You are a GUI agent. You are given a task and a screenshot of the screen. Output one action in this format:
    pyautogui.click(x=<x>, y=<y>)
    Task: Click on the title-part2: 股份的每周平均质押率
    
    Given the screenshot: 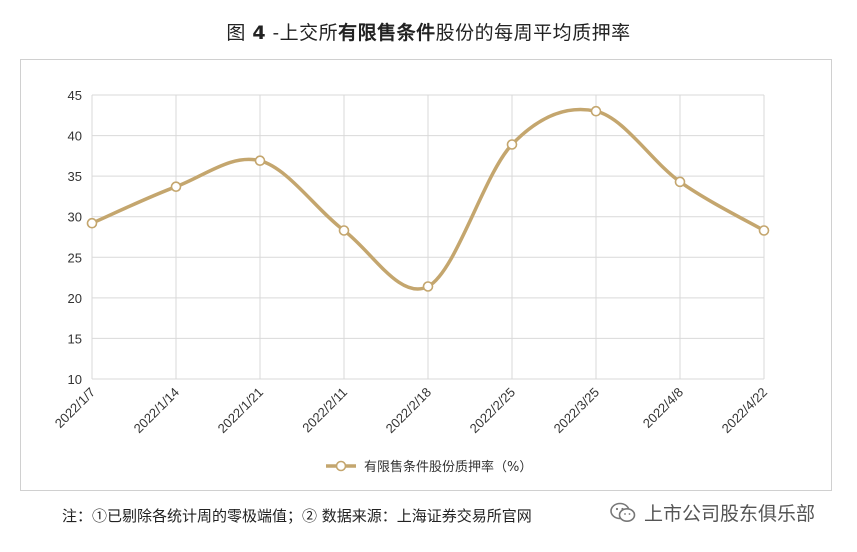 What is the action you would take?
    pyautogui.click(x=533, y=33)
    